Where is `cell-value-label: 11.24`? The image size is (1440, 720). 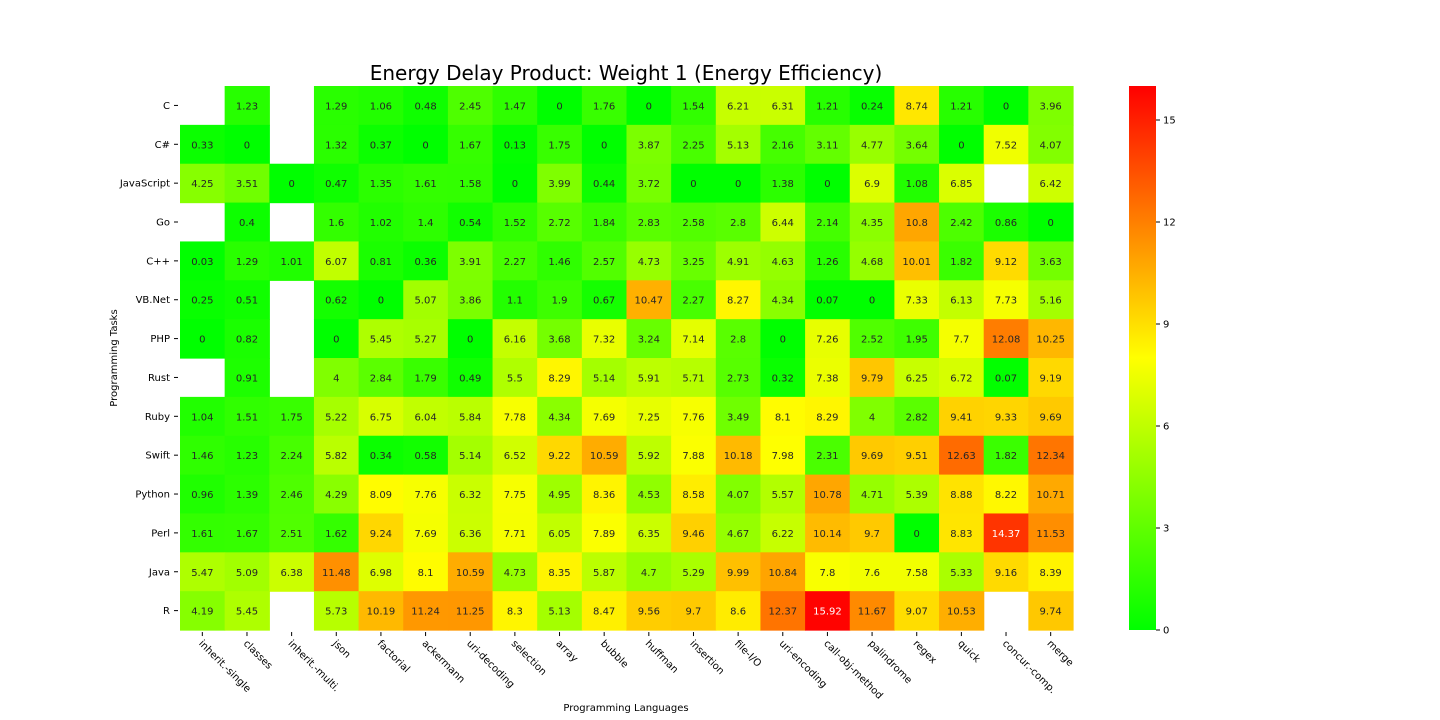 cell-value-label: 11.24 is located at coordinates (425, 612).